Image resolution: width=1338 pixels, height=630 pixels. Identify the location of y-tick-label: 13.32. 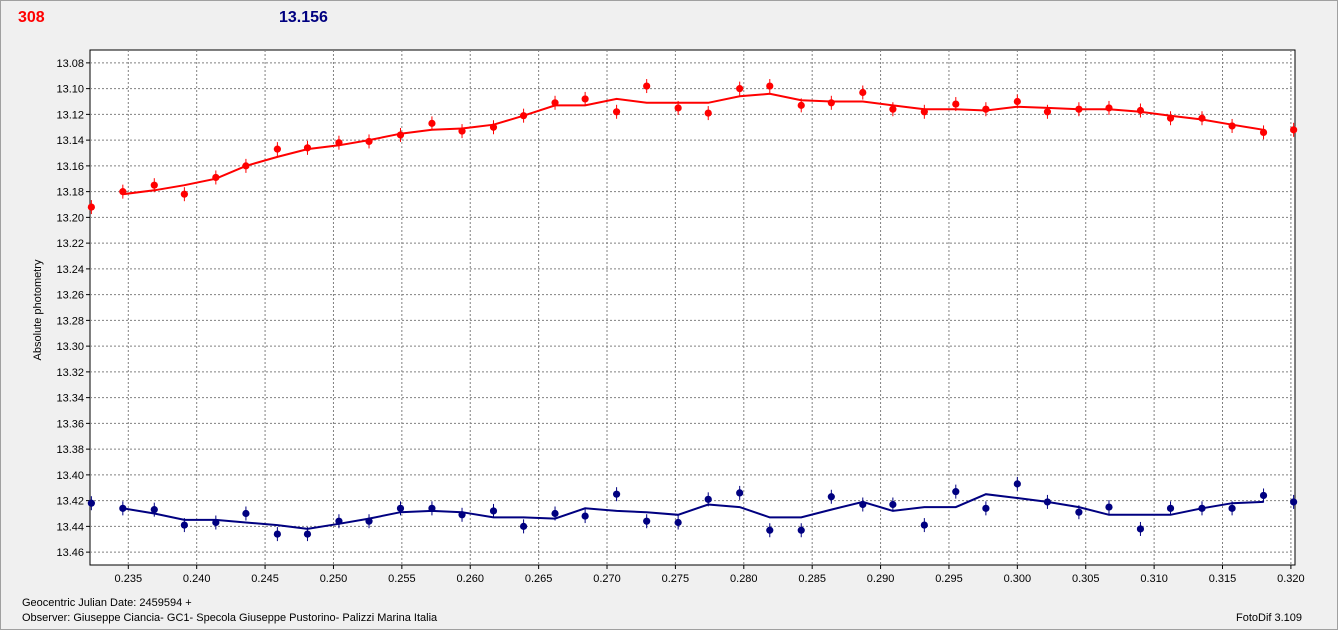
(70, 373).